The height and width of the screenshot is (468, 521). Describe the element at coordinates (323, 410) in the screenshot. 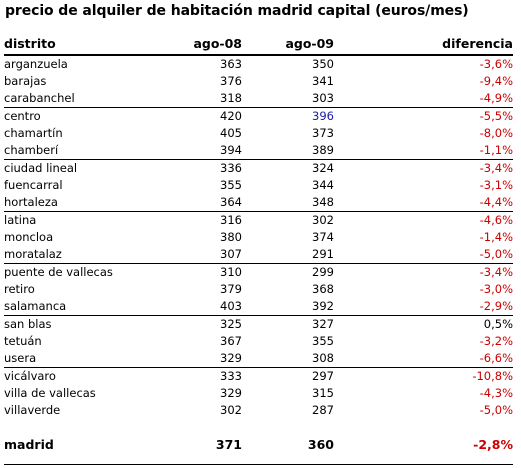

I see `cell-ago-09: 287` at that location.